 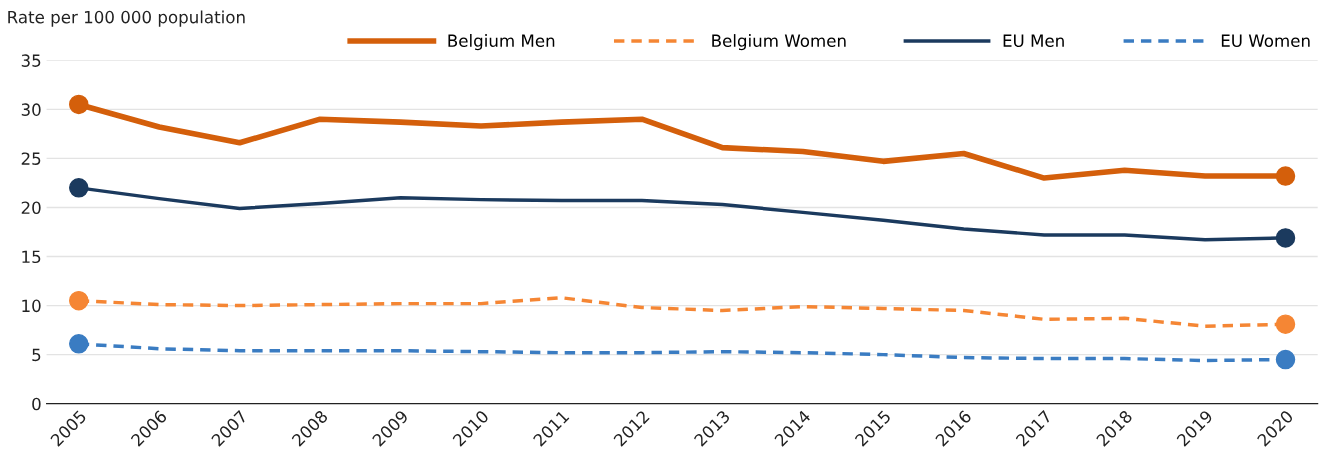 What do you see at coordinates (31, 208) in the screenshot?
I see `y-tick-label: 20` at bounding box center [31, 208].